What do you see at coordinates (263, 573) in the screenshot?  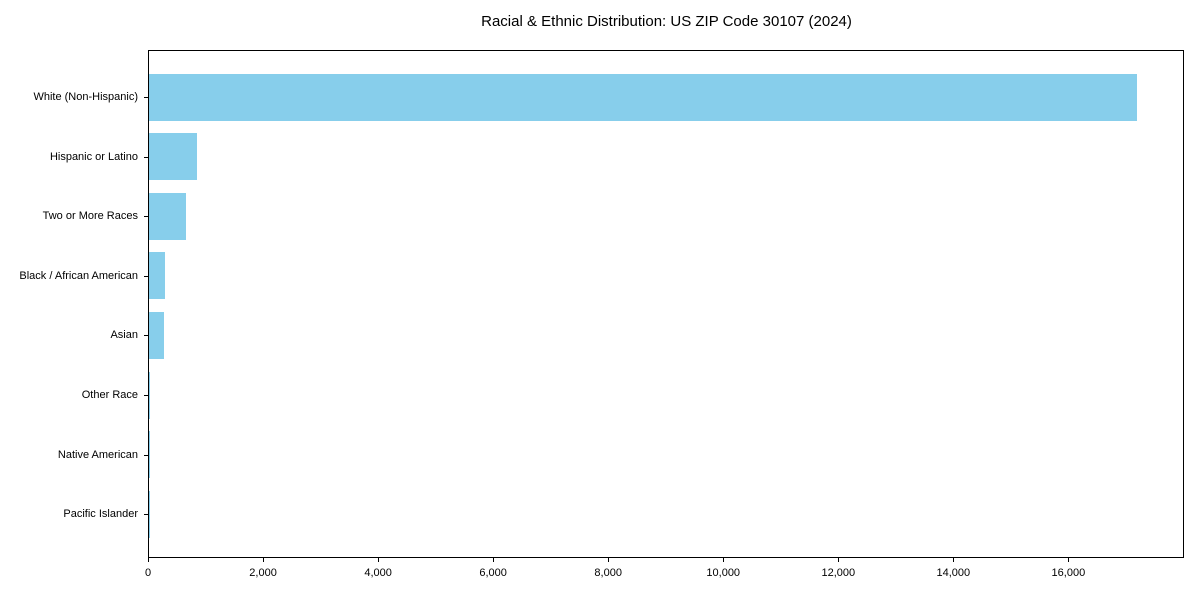 I see `x-tick-label: 2,000` at bounding box center [263, 573].